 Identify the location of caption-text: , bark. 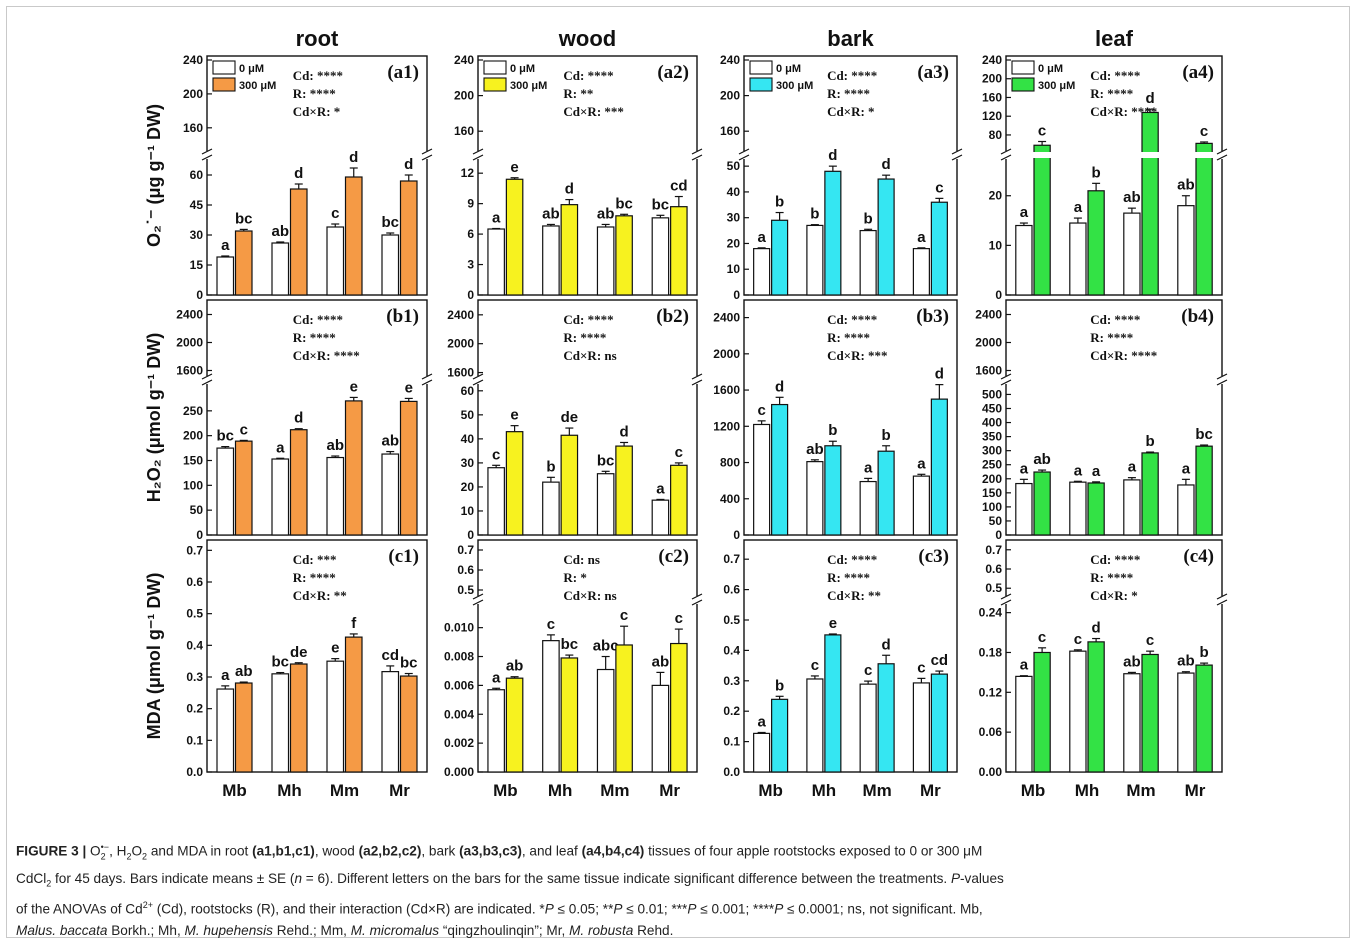
(440, 851).